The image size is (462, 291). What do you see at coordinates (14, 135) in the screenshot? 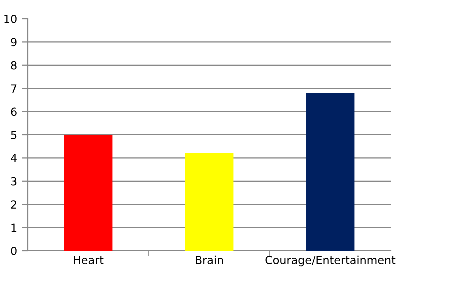
I see `y-tick-label: 5` at bounding box center [14, 135].